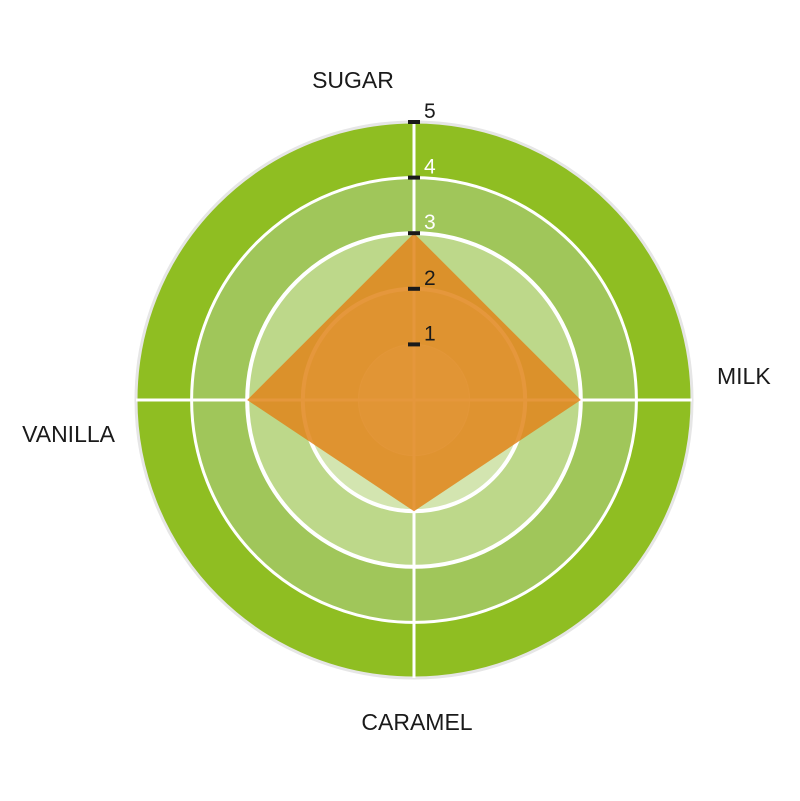 The height and width of the screenshot is (801, 800). What do you see at coordinates (430, 222) in the screenshot?
I see `tick-label-3: 3` at bounding box center [430, 222].